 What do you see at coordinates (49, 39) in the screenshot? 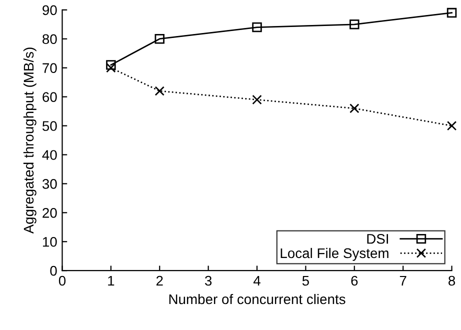
I see `y-tick-label: 80` at bounding box center [49, 39].